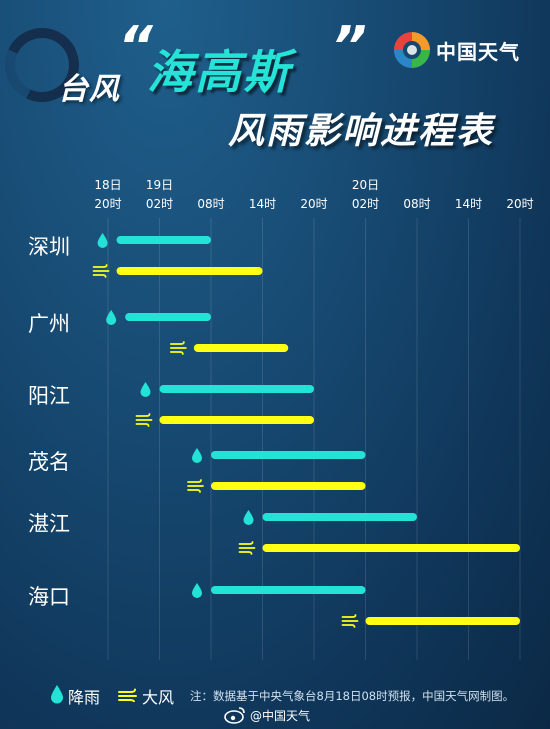 Image resolution: width=550 pixels, height=729 pixels. Describe the element at coordinates (352, 696) in the screenshot. I see `footer-note: 注：数据基于中央气象台8月18日08时预报，中国天气网制图。` at that location.